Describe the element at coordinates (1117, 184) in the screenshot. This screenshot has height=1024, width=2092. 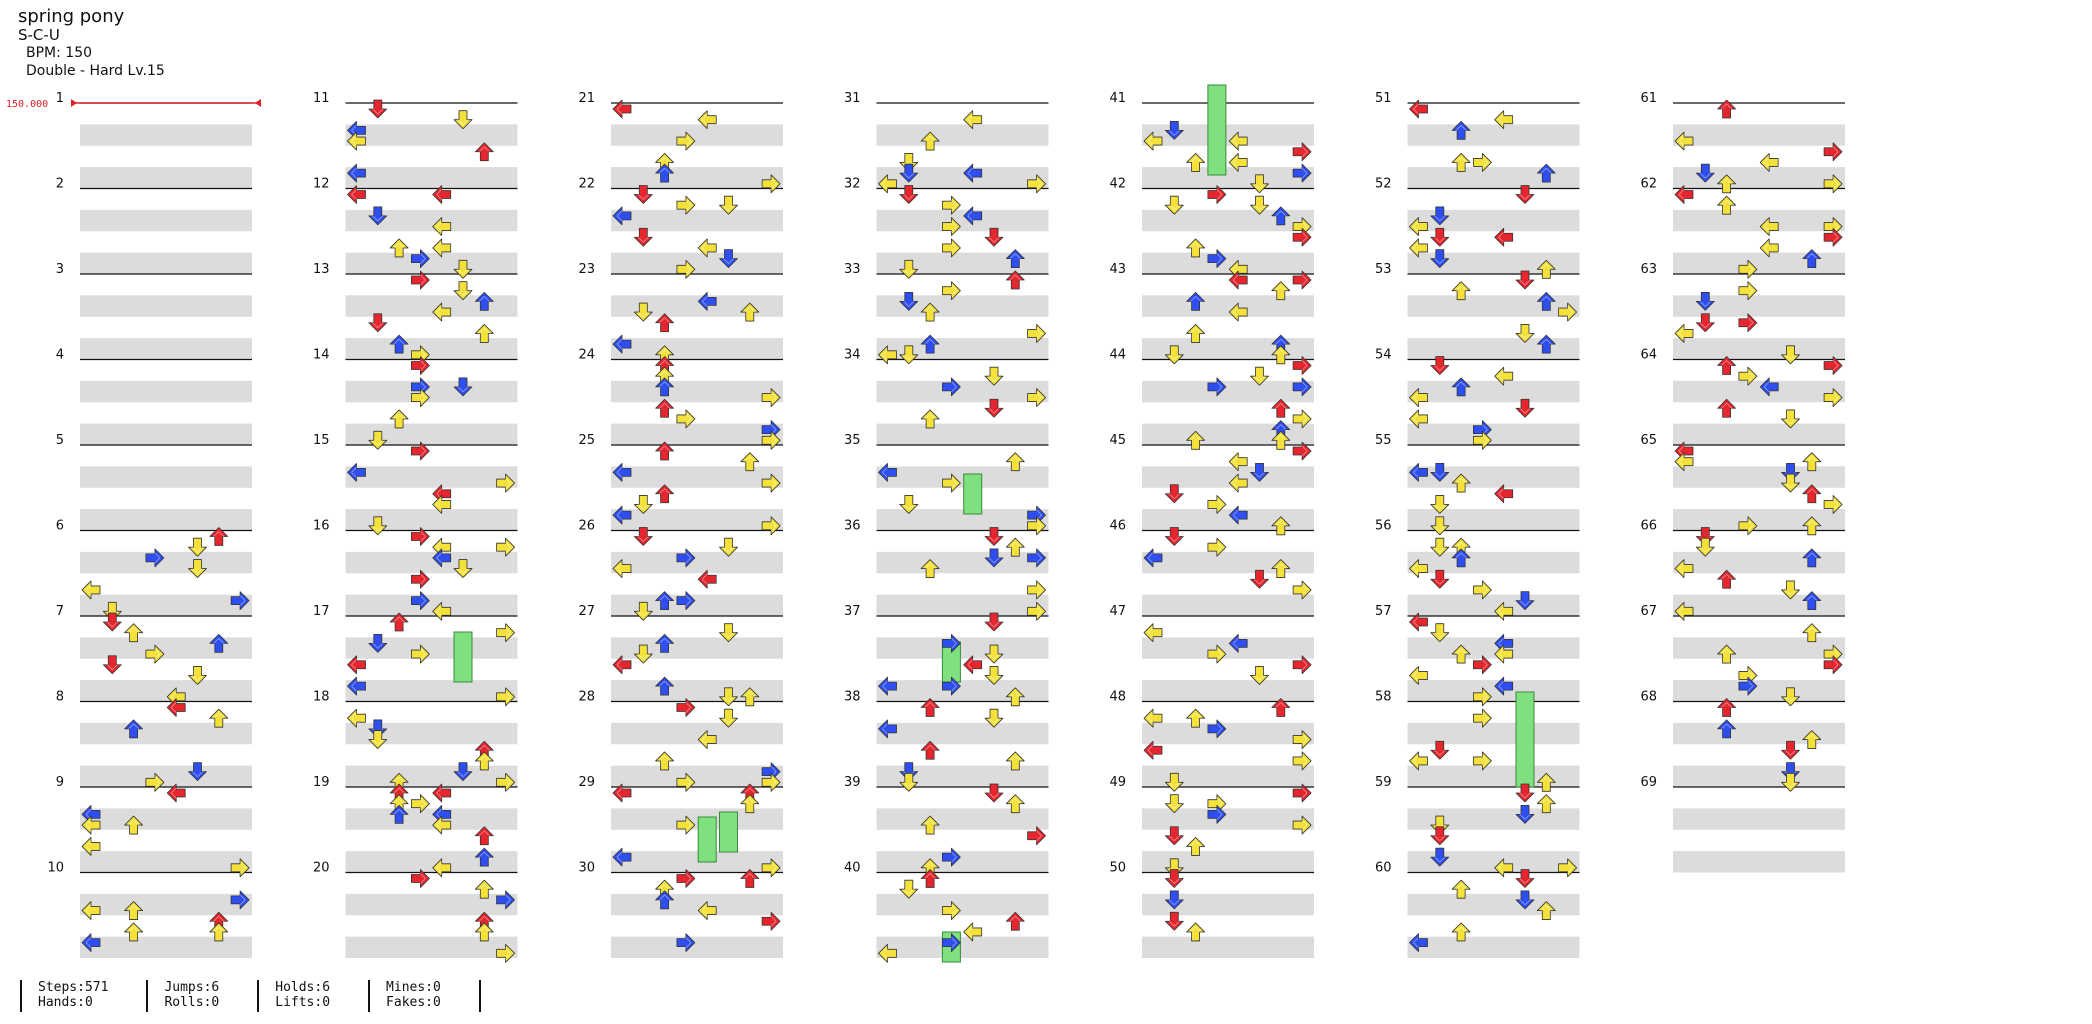
I see `measure-number: 42` at that location.